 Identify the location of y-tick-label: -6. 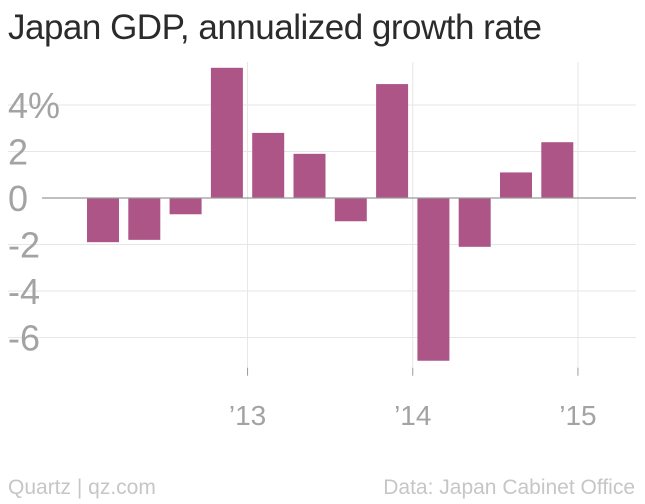
(24, 338).